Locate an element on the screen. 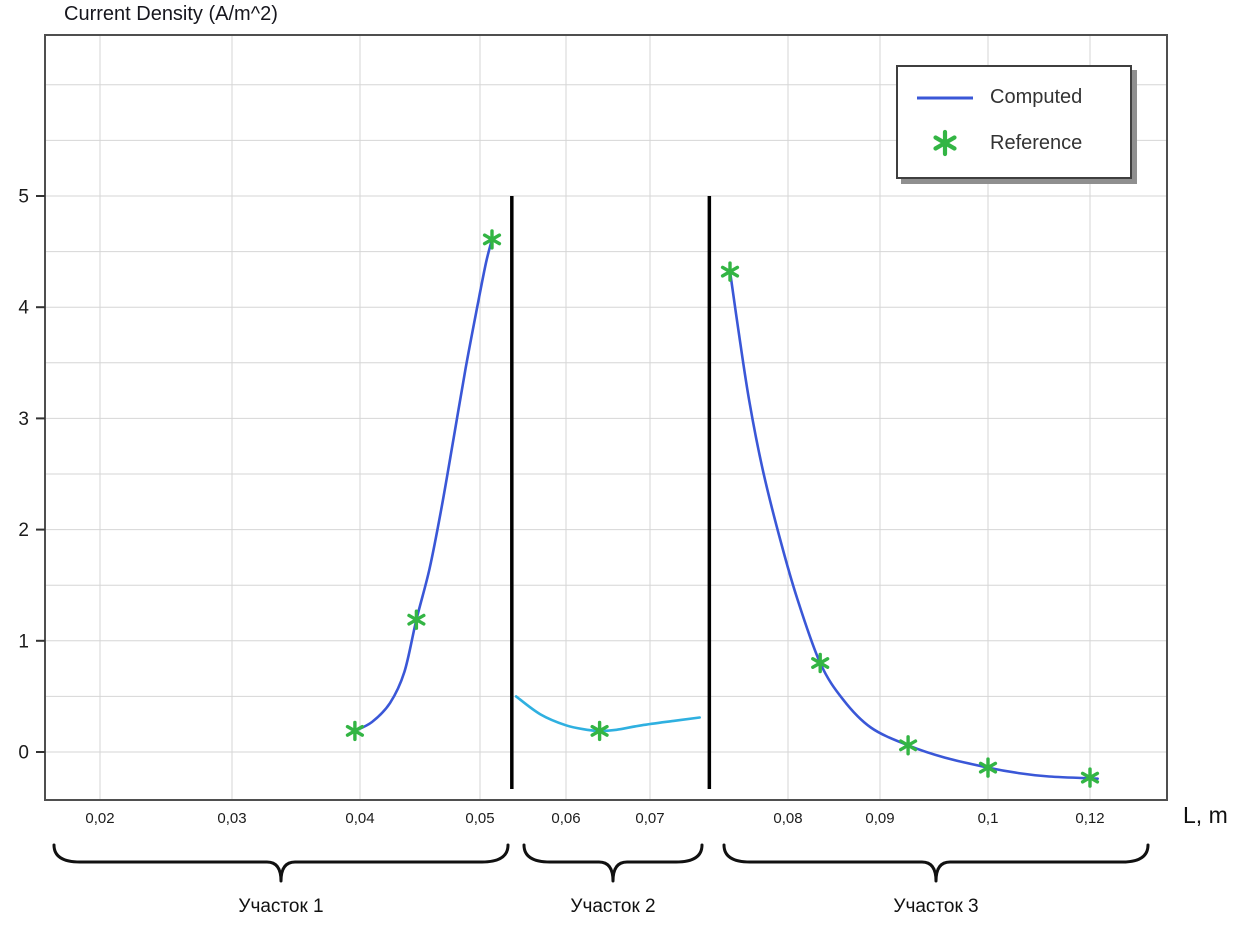 The width and height of the screenshot is (1245, 942). y-tick-label: 0 is located at coordinates (23, 753).